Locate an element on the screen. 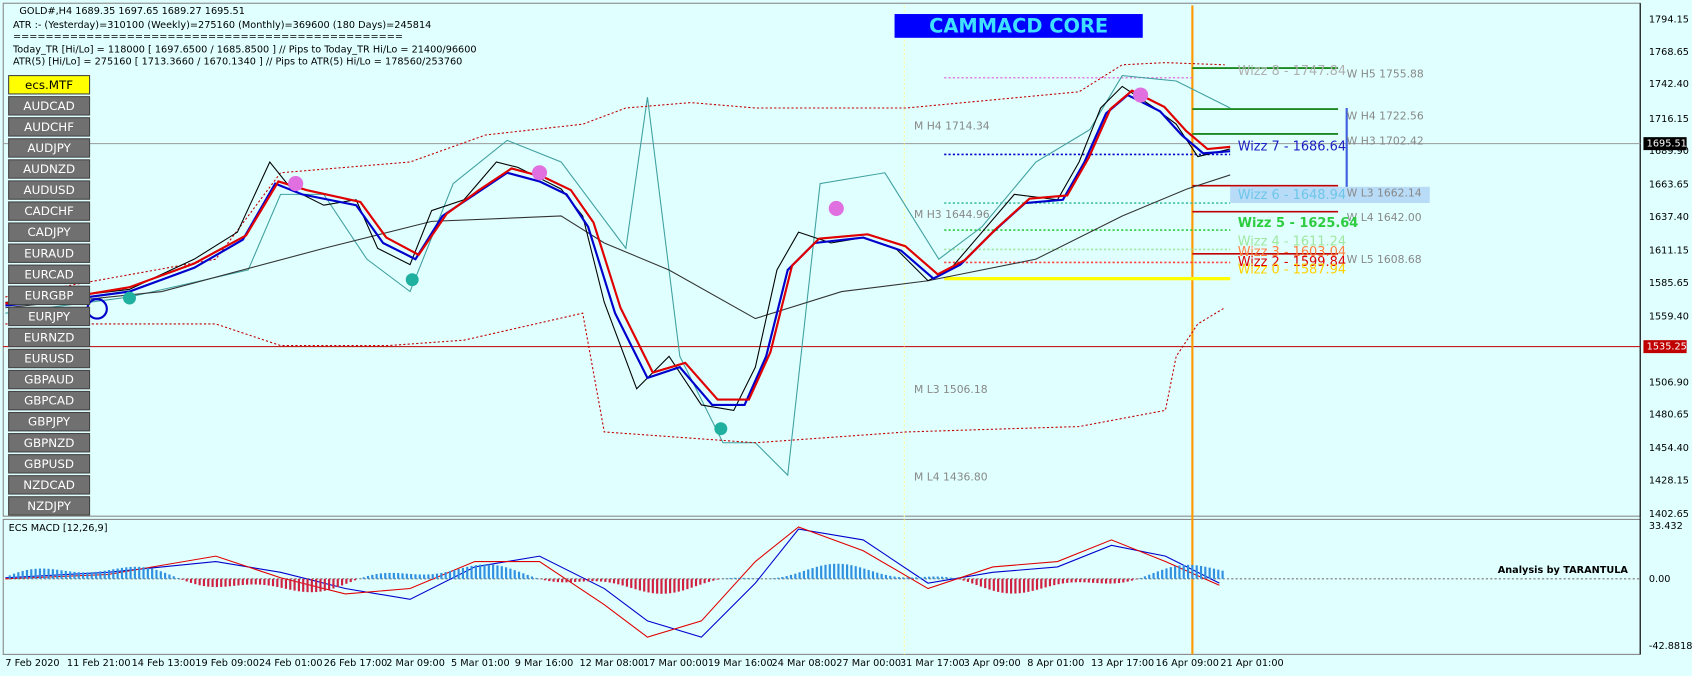 This screenshot has height=676, width=1692. symbol-button: AUDNZD is located at coordinates (49, 169).